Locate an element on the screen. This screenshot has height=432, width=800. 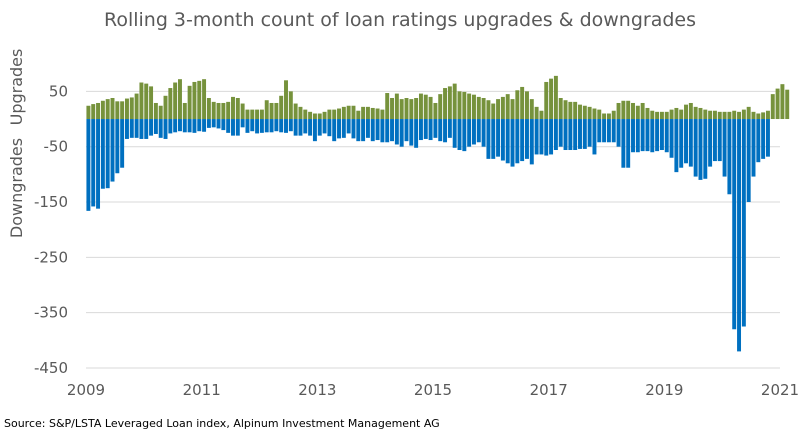
x-tick-label: 2013 is located at coordinates (317, 390).